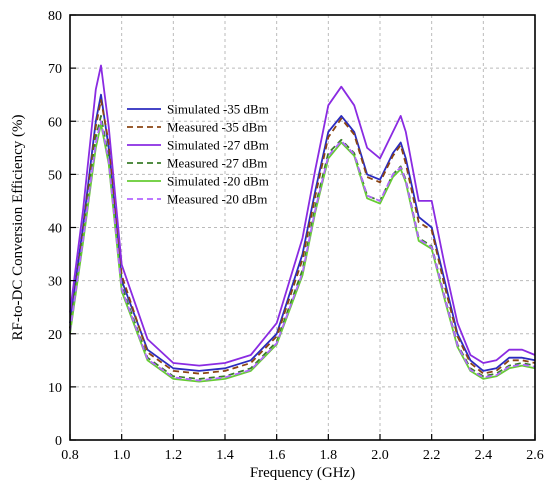 The width and height of the screenshot is (550, 485). What do you see at coordinates (55, 69) in the screenshot?
I see `y-tick-label: 70` at bounding box center [55, 69].